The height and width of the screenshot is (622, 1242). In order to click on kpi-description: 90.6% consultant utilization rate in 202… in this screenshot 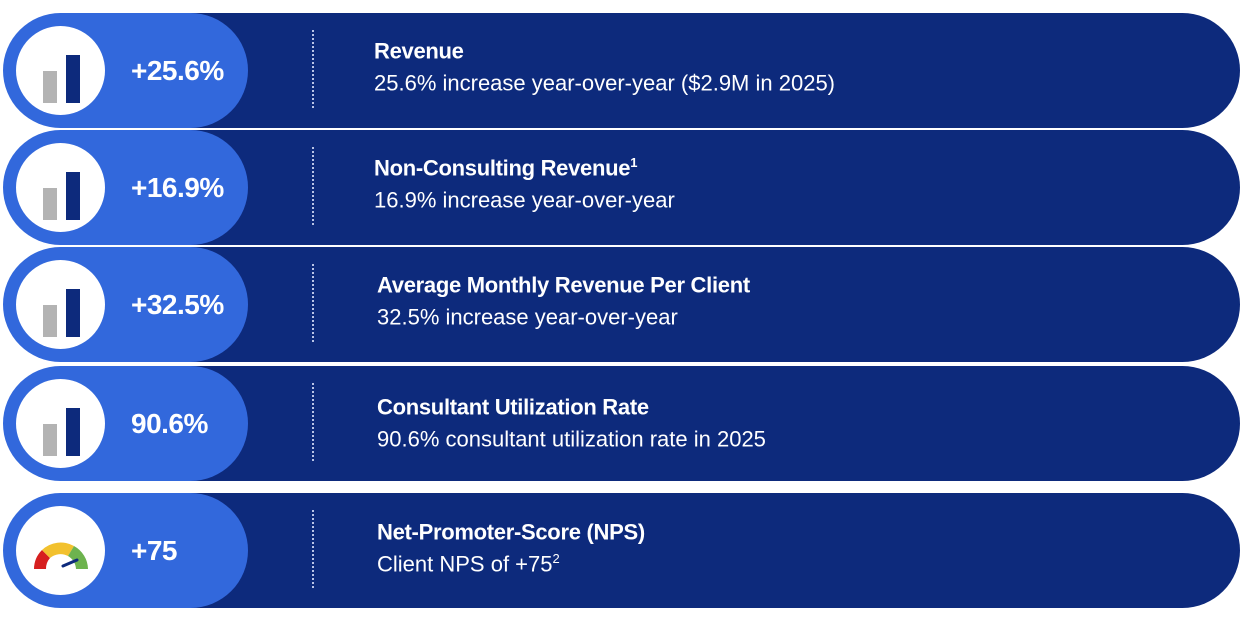, I will do `click(571, 439)`.